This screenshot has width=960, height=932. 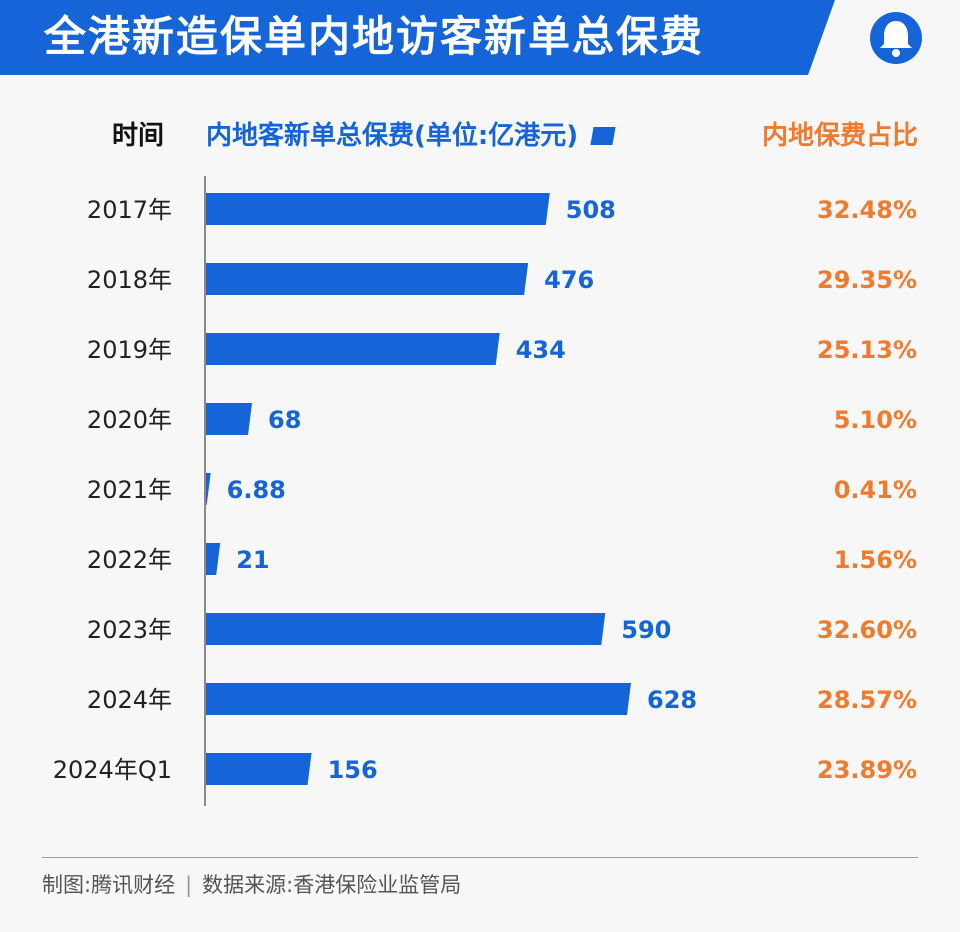 What do you see at coordinates (867, 630) in the screenshot?
I see `share-label: 32.60%` at bounding box center [867, 630].